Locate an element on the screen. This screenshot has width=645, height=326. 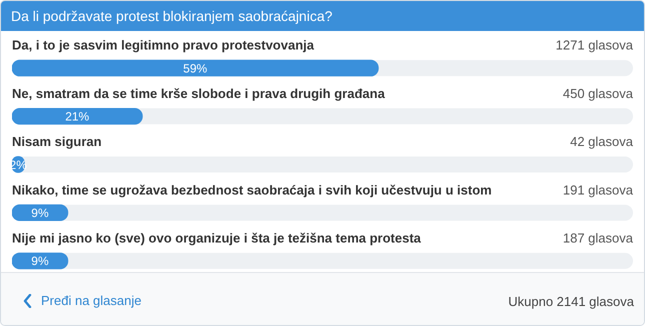
annotation: 191 glasova is located at coordinates (598, 190).